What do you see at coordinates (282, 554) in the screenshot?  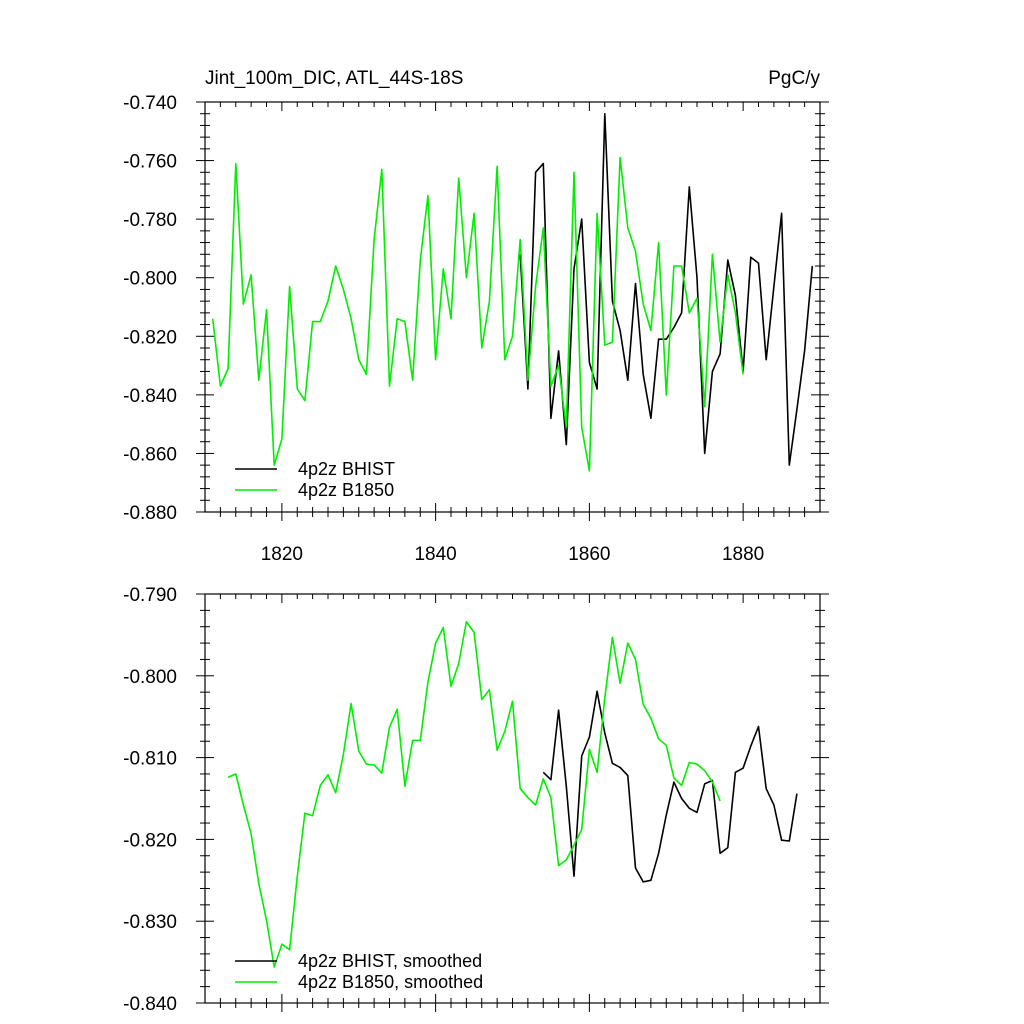 I see `x-tick-label: 1820` at bounding box center [282, 554].